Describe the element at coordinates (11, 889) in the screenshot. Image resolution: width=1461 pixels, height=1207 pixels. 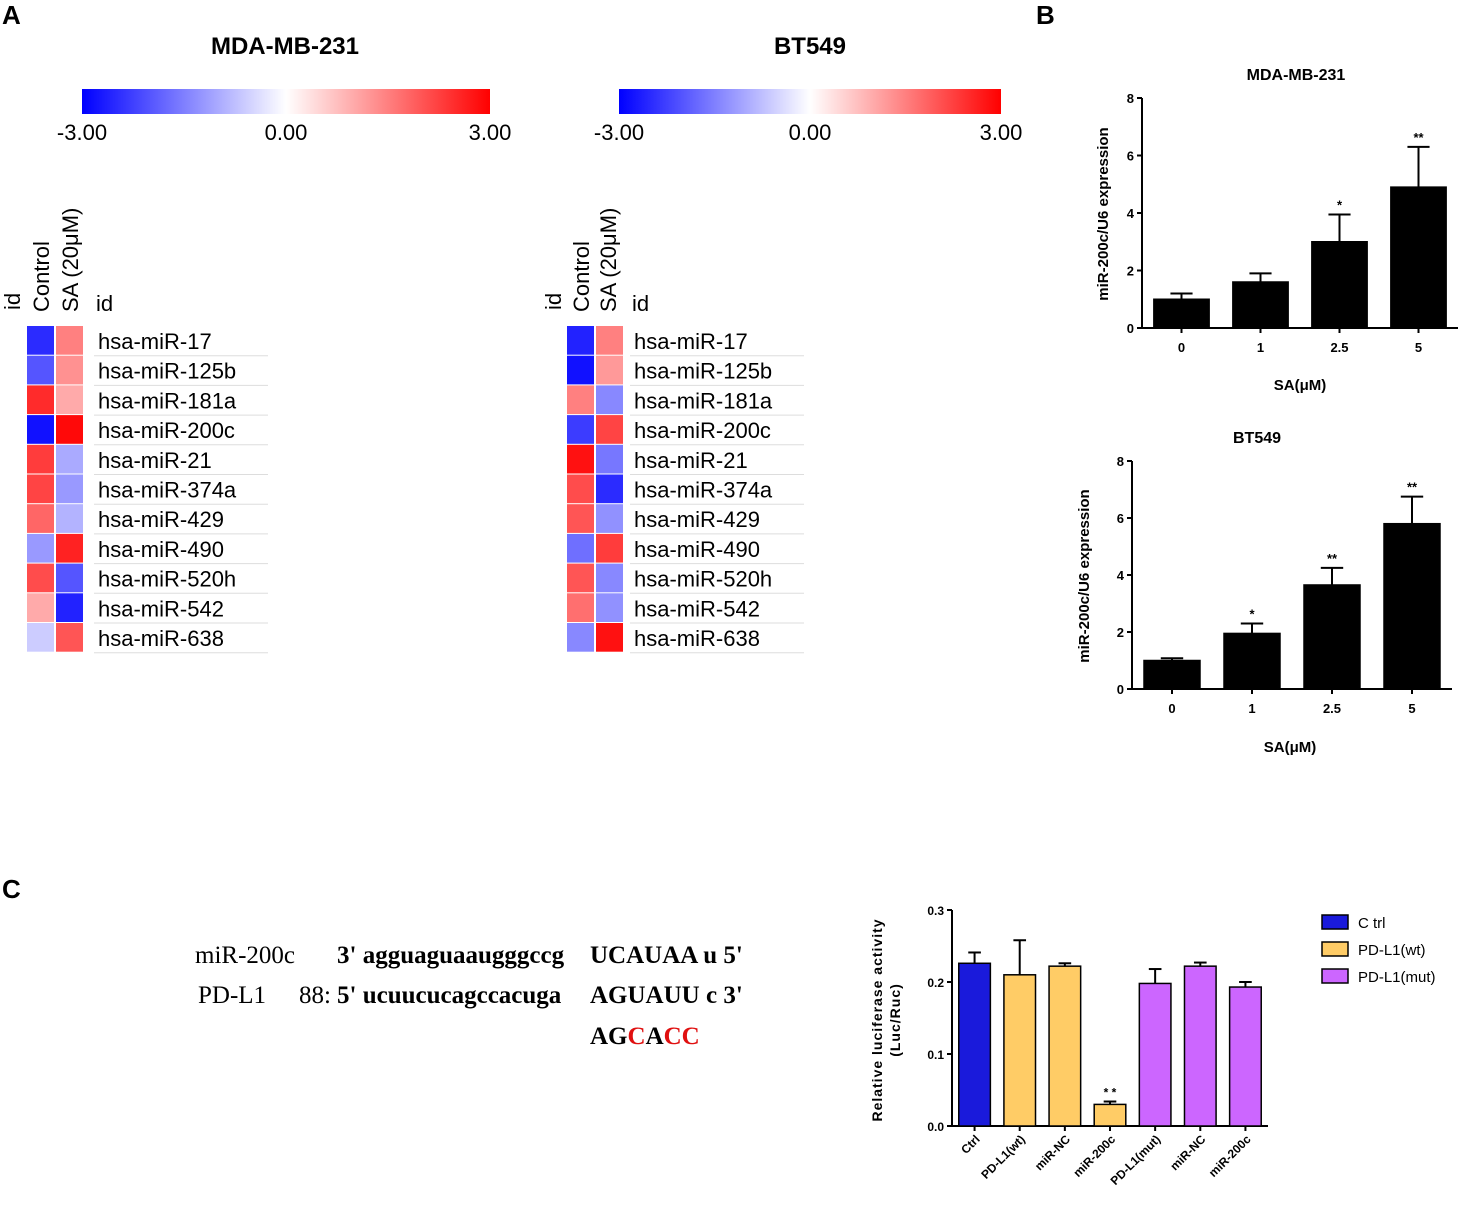
I see `panel-label-c: C` at that location.